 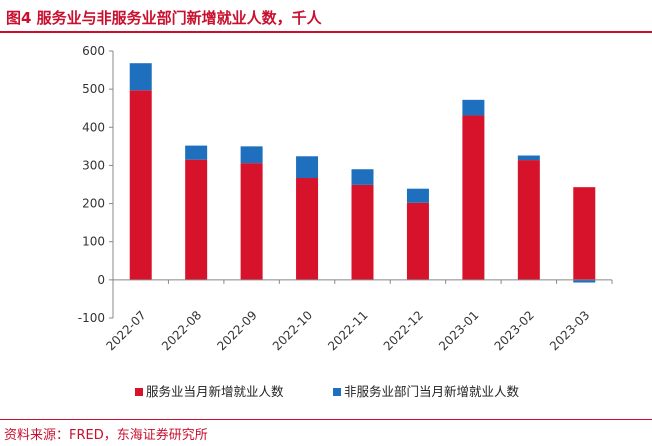 I want to click on y-tick-label: 200, so click(x=93, y=204).